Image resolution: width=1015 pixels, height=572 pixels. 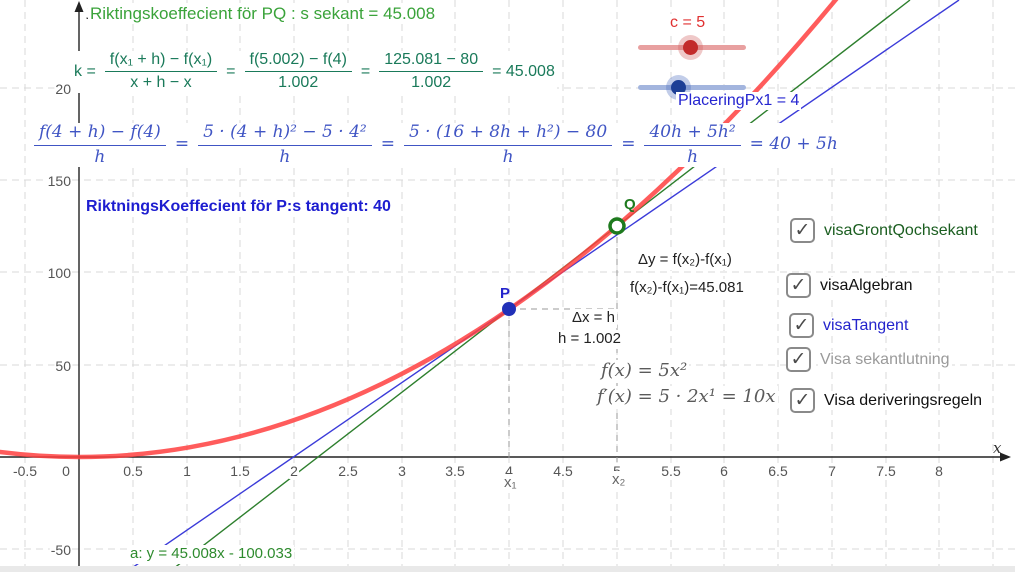 What do you see at coordinates (133, 471) in the screenshot?
I see `x-axis-tick-label: 0.5` at bounding box center [133, 471].